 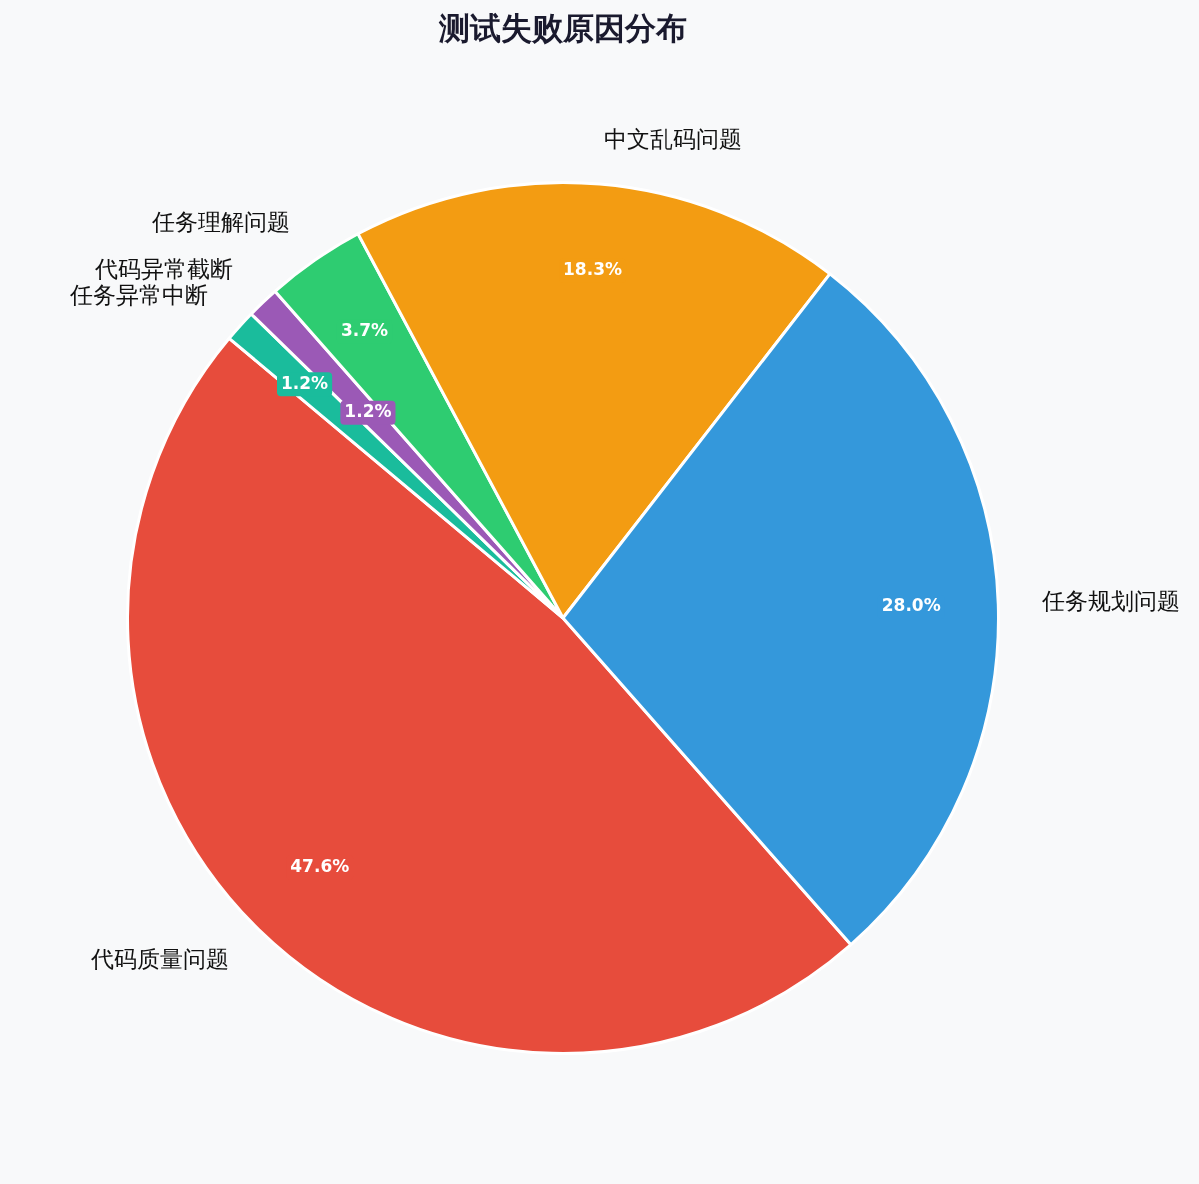 I want to click on slice-label: 代码异常截断, so click(x=163, y=268).